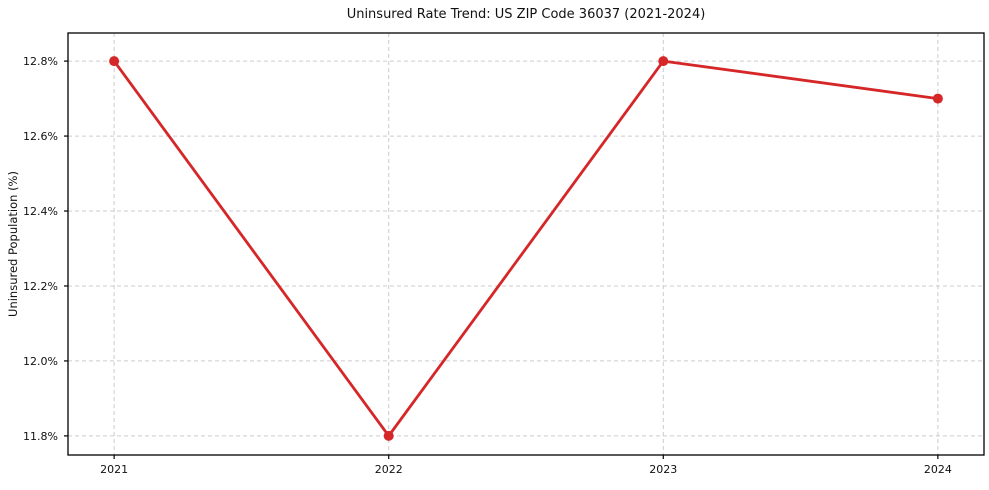  Describe the element at coordinates (40, 286) in the screenshot. I see `y-tick-label: 12.2%` at that location.